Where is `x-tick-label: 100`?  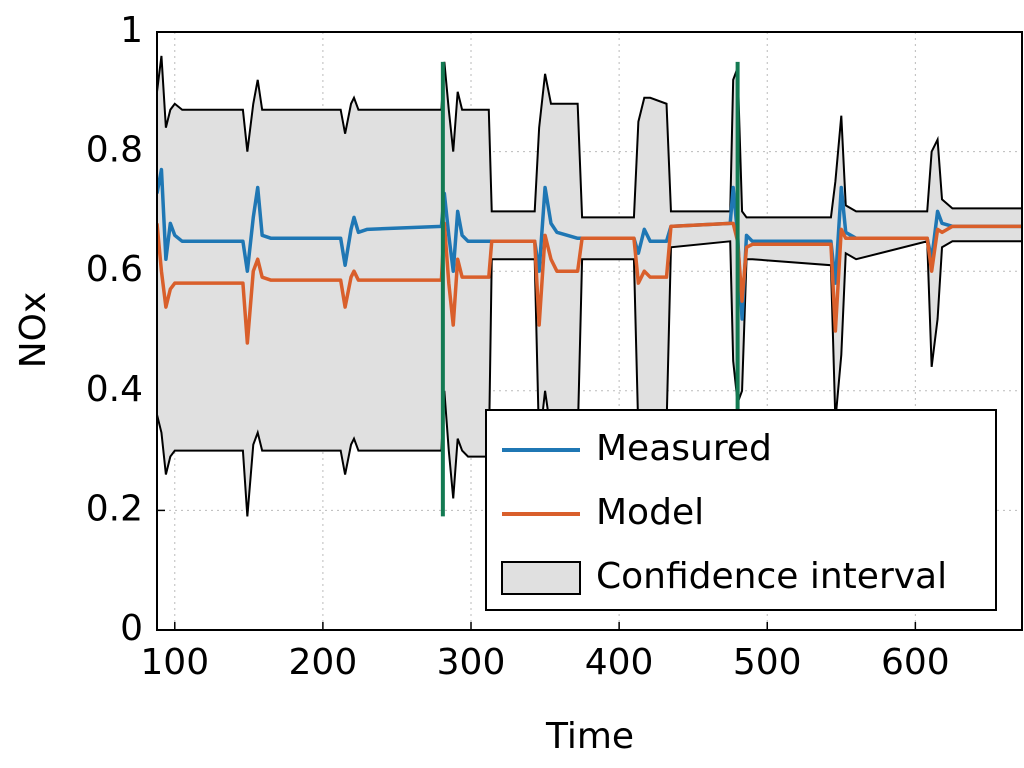 x-tick-label: 100 is located at coordinates (174, 662).